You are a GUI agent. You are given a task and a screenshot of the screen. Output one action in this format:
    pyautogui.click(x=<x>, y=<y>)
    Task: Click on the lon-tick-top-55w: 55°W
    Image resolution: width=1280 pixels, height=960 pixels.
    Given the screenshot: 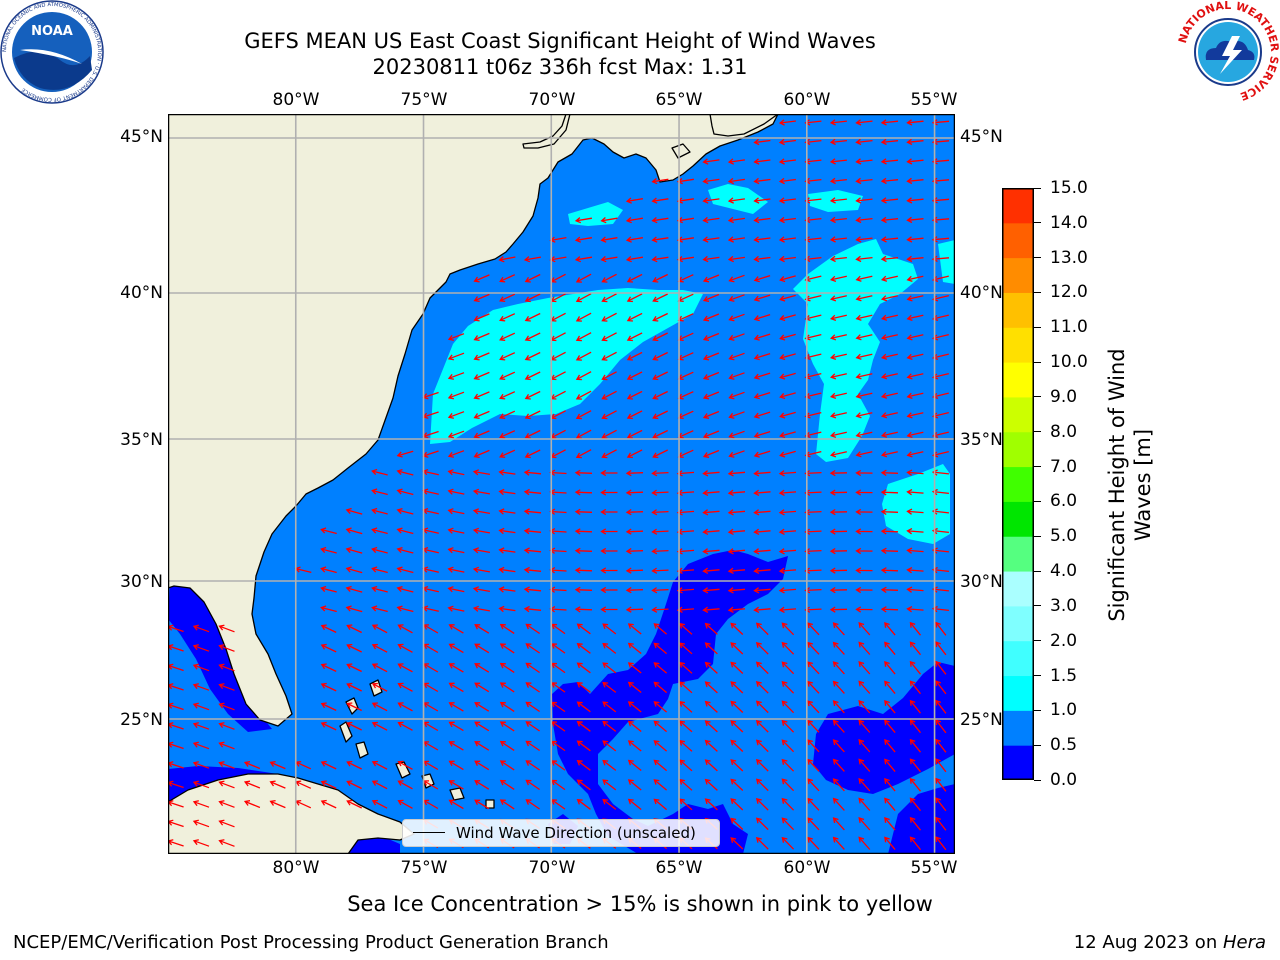 What is the action you would take?
    pyautogui.click(x=934, y=100)
    